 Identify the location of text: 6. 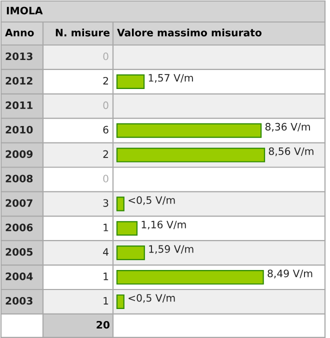
(105, 130).